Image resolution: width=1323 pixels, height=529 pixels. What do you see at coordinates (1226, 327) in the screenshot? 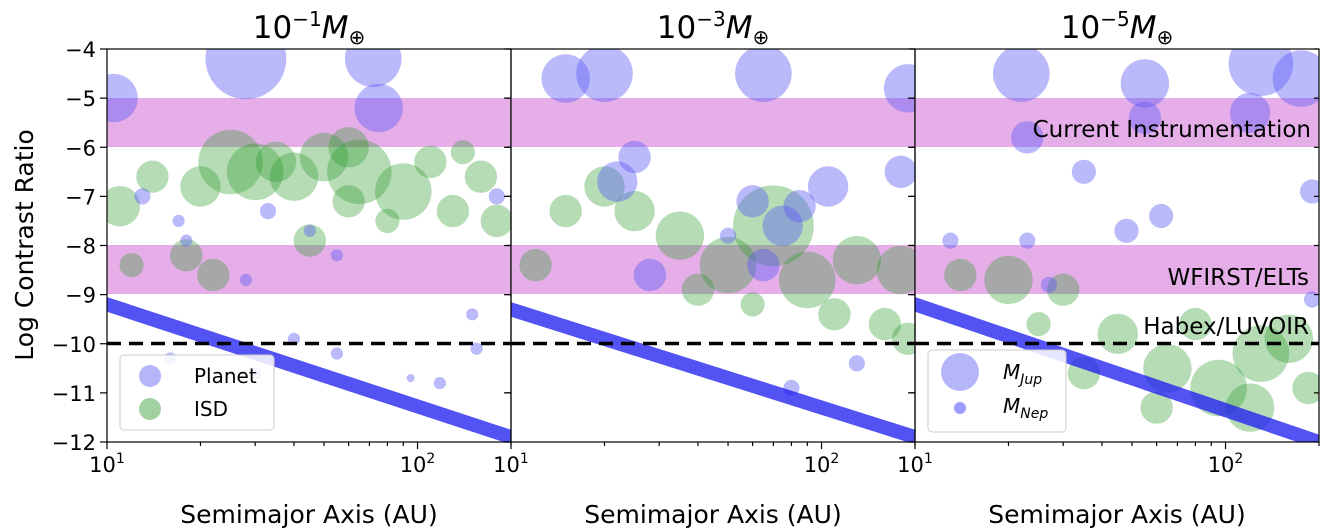
I see `band-label-habex-luvoir: Habex/LUVOIR` at bounding box center [1226, 327].